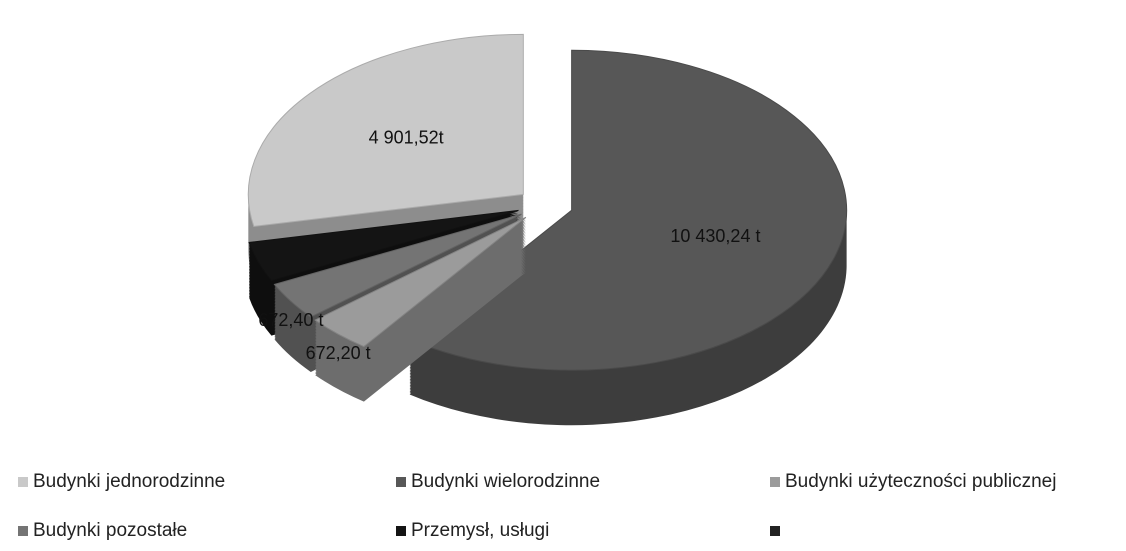 The height and width of the screenshot is (551, 1126). Describe the element at coordinates (129, 481) in the screenshot. I see `legend-label: Budynki jednorodzinne` at that location.